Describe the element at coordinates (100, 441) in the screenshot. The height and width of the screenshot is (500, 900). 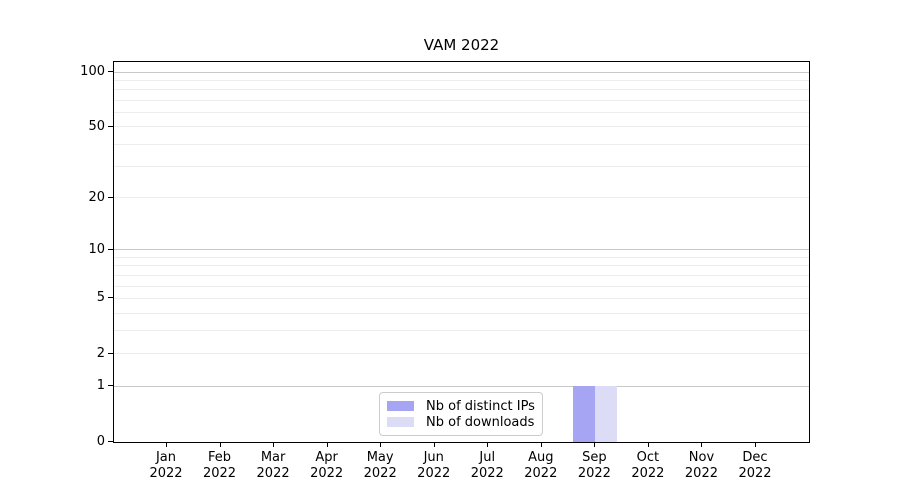
I see `y-tick-label: 0` at that location.